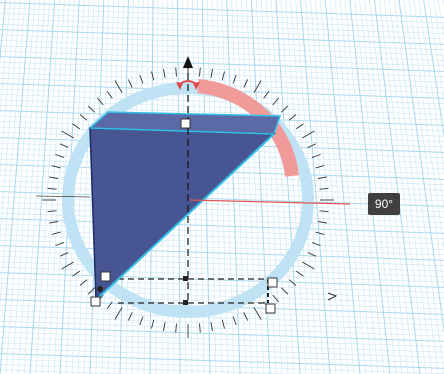 Image resolution: width=444 pixels, height=374 pixels. I want to click on rotate-arrow-head-left, so click(179, 86).